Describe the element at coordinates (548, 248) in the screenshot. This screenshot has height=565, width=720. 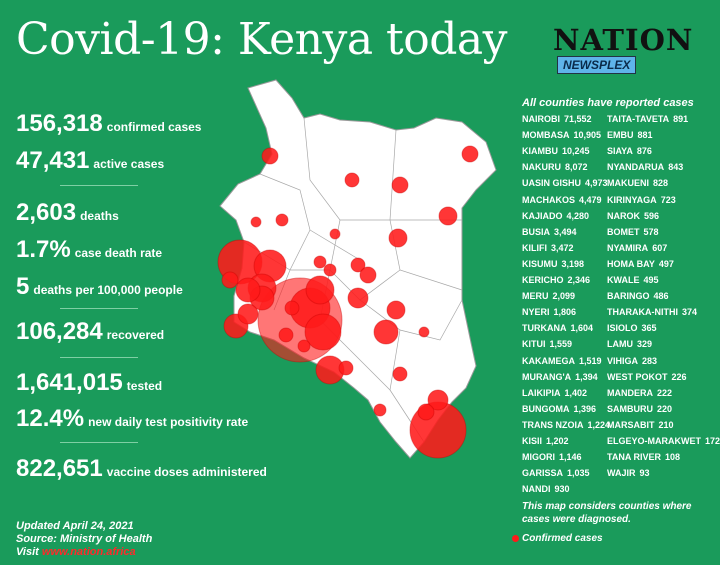
I see `county-row: KILIFI 3,472` at that location.